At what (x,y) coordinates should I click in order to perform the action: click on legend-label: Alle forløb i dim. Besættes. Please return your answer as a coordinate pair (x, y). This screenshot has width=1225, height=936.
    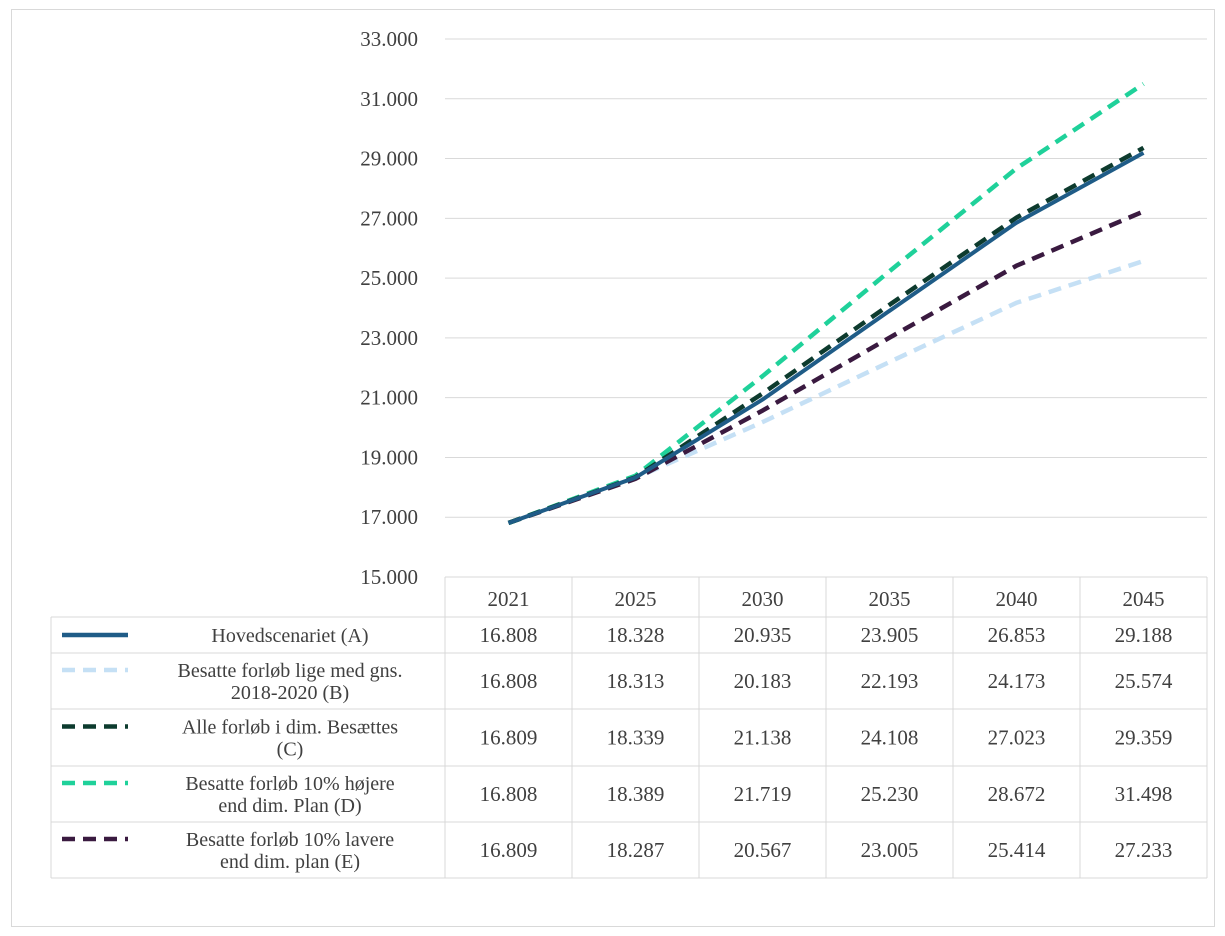
    Looking at the image, I should click on (290, 728).